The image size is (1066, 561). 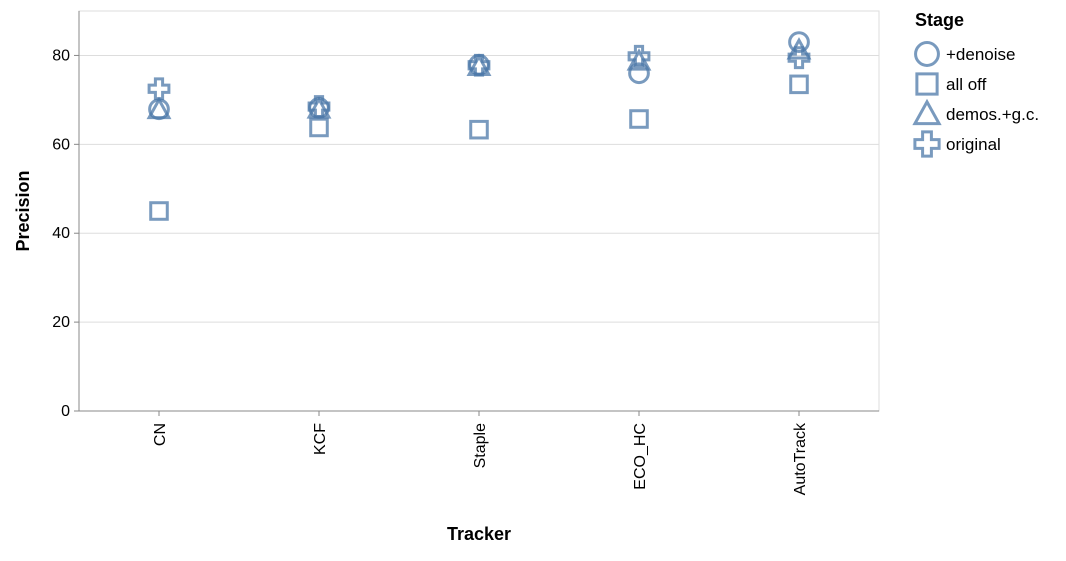 What do you see at coordinates (65, 411) in the screenshot?
I see `y-tick-label: 0` at bounding box center [65, 411].